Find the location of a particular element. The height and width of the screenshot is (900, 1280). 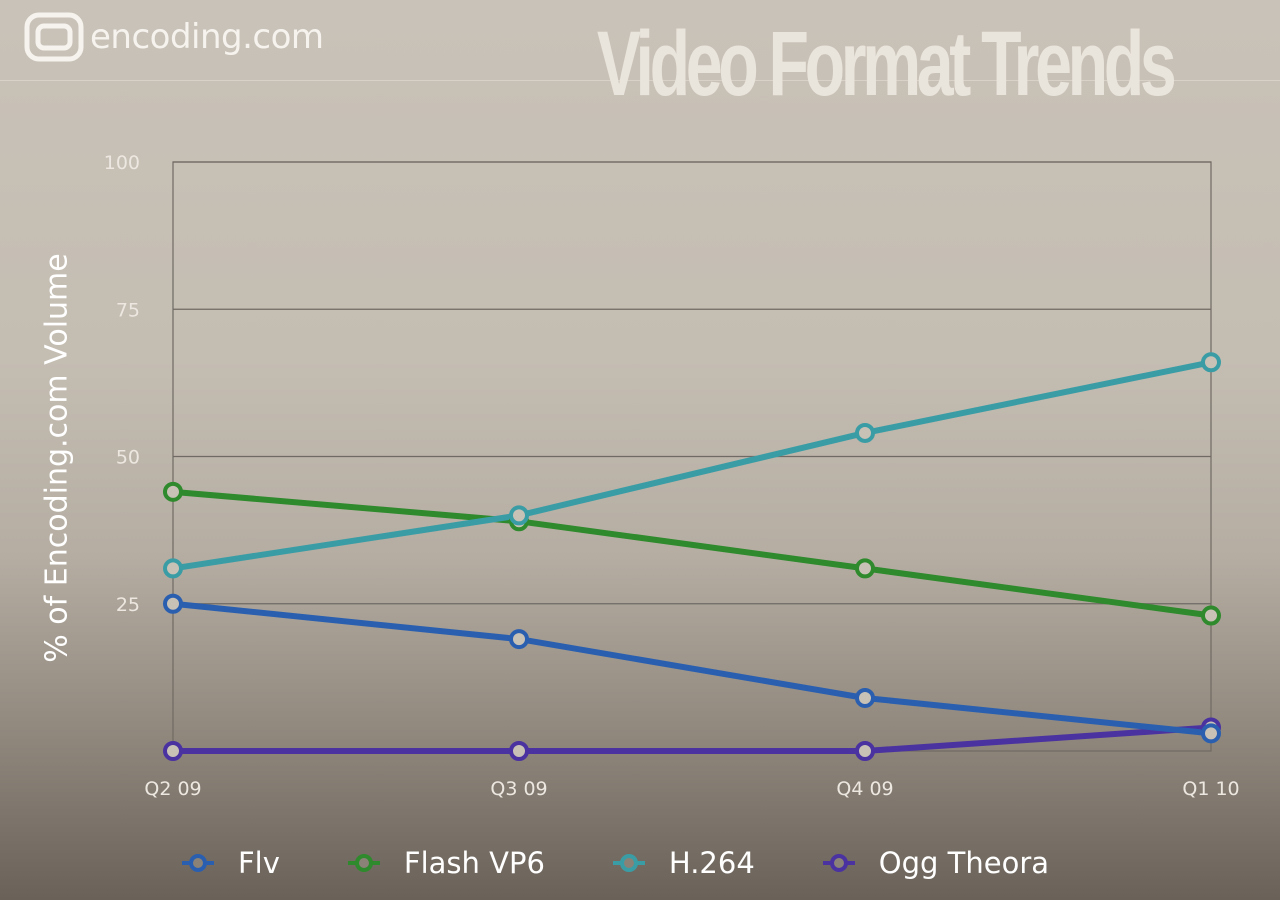

legend-item: Flash VP6 is located at coordinates (445, 863).